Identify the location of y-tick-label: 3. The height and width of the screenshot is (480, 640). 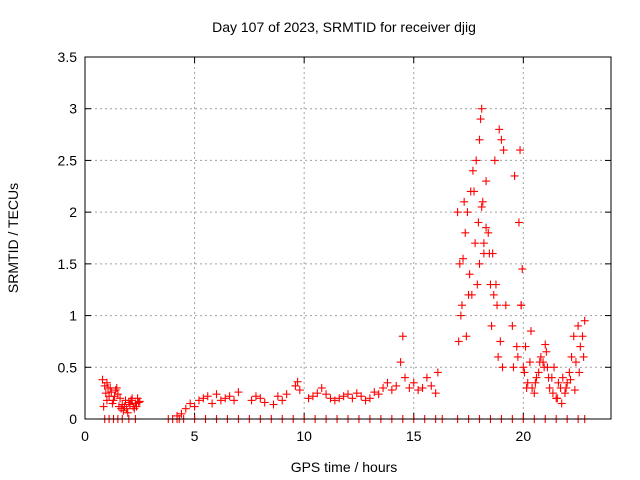
(73, 109).